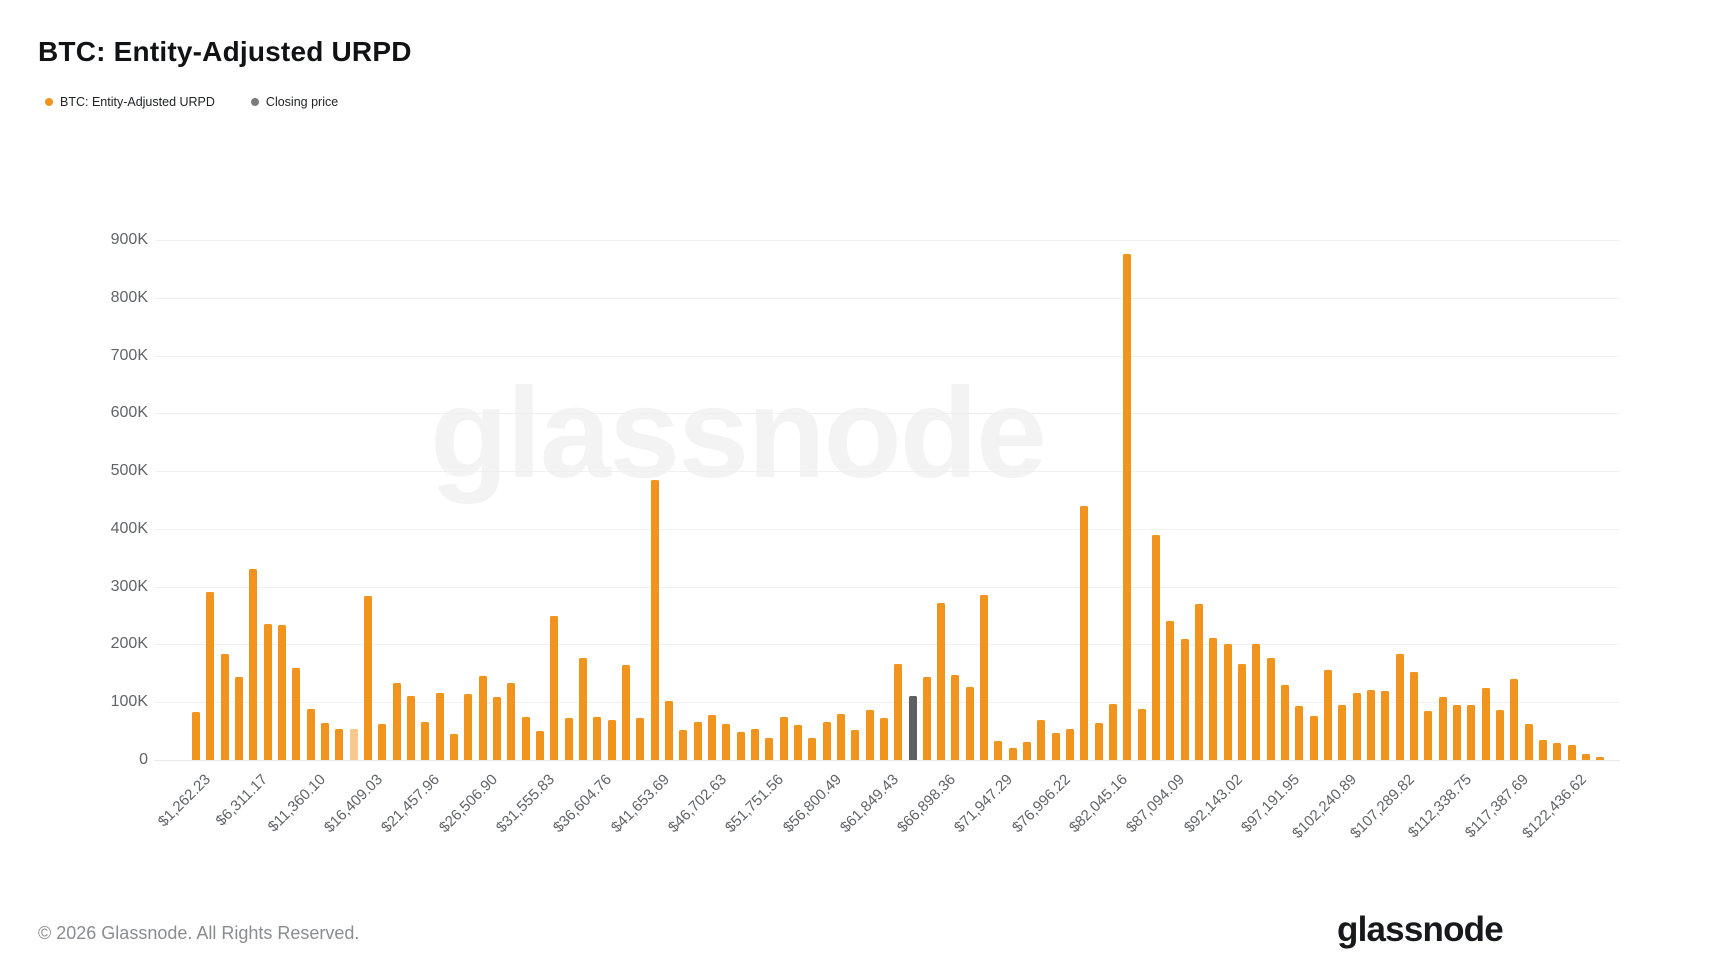 Image resolution: width=1728 pixels, height=972 pixels. Describe the element at coordinates (912, 728) in the screenshot. I see `closing-price-bar` at that location.